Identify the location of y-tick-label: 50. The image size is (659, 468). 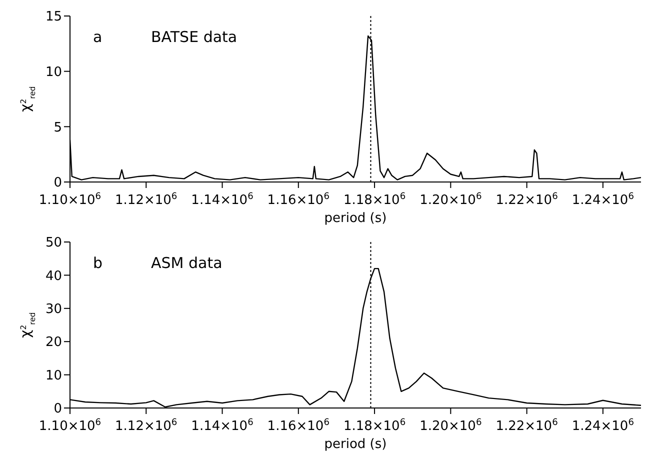
(53, 243).